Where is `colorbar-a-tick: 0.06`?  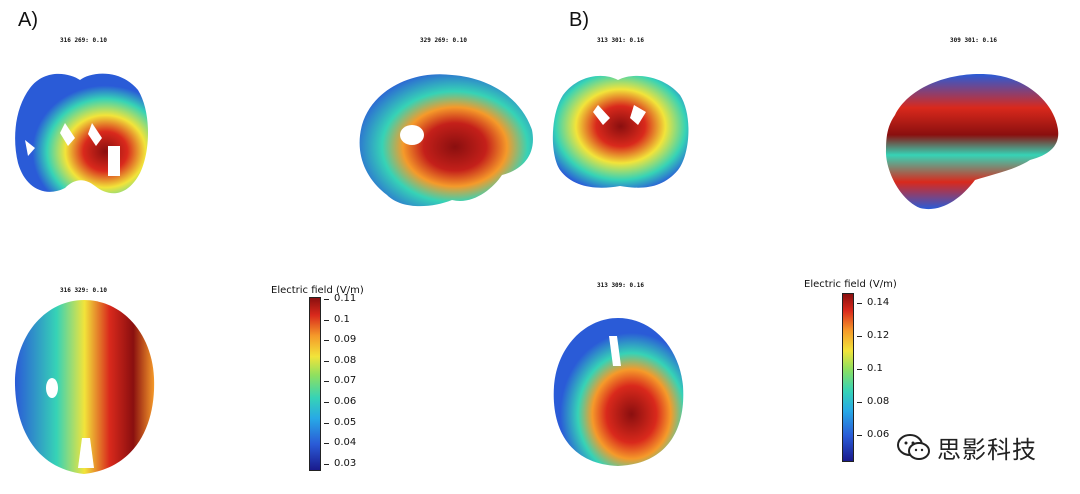
colorbar-a-tick: 0.06 is located at coordinates (340, 401).